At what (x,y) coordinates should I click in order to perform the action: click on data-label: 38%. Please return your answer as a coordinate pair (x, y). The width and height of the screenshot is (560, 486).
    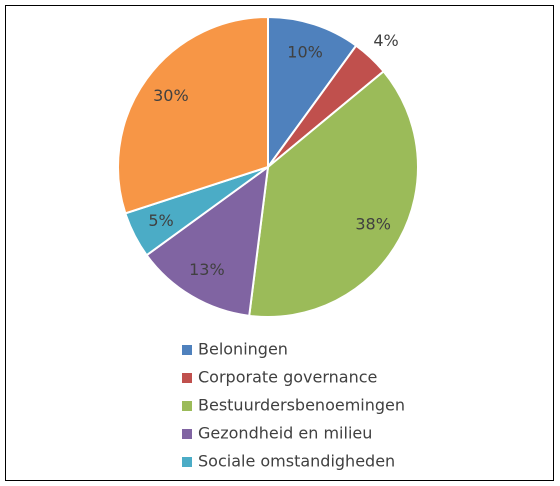
    Looking at the image, I should click on (373, 223).